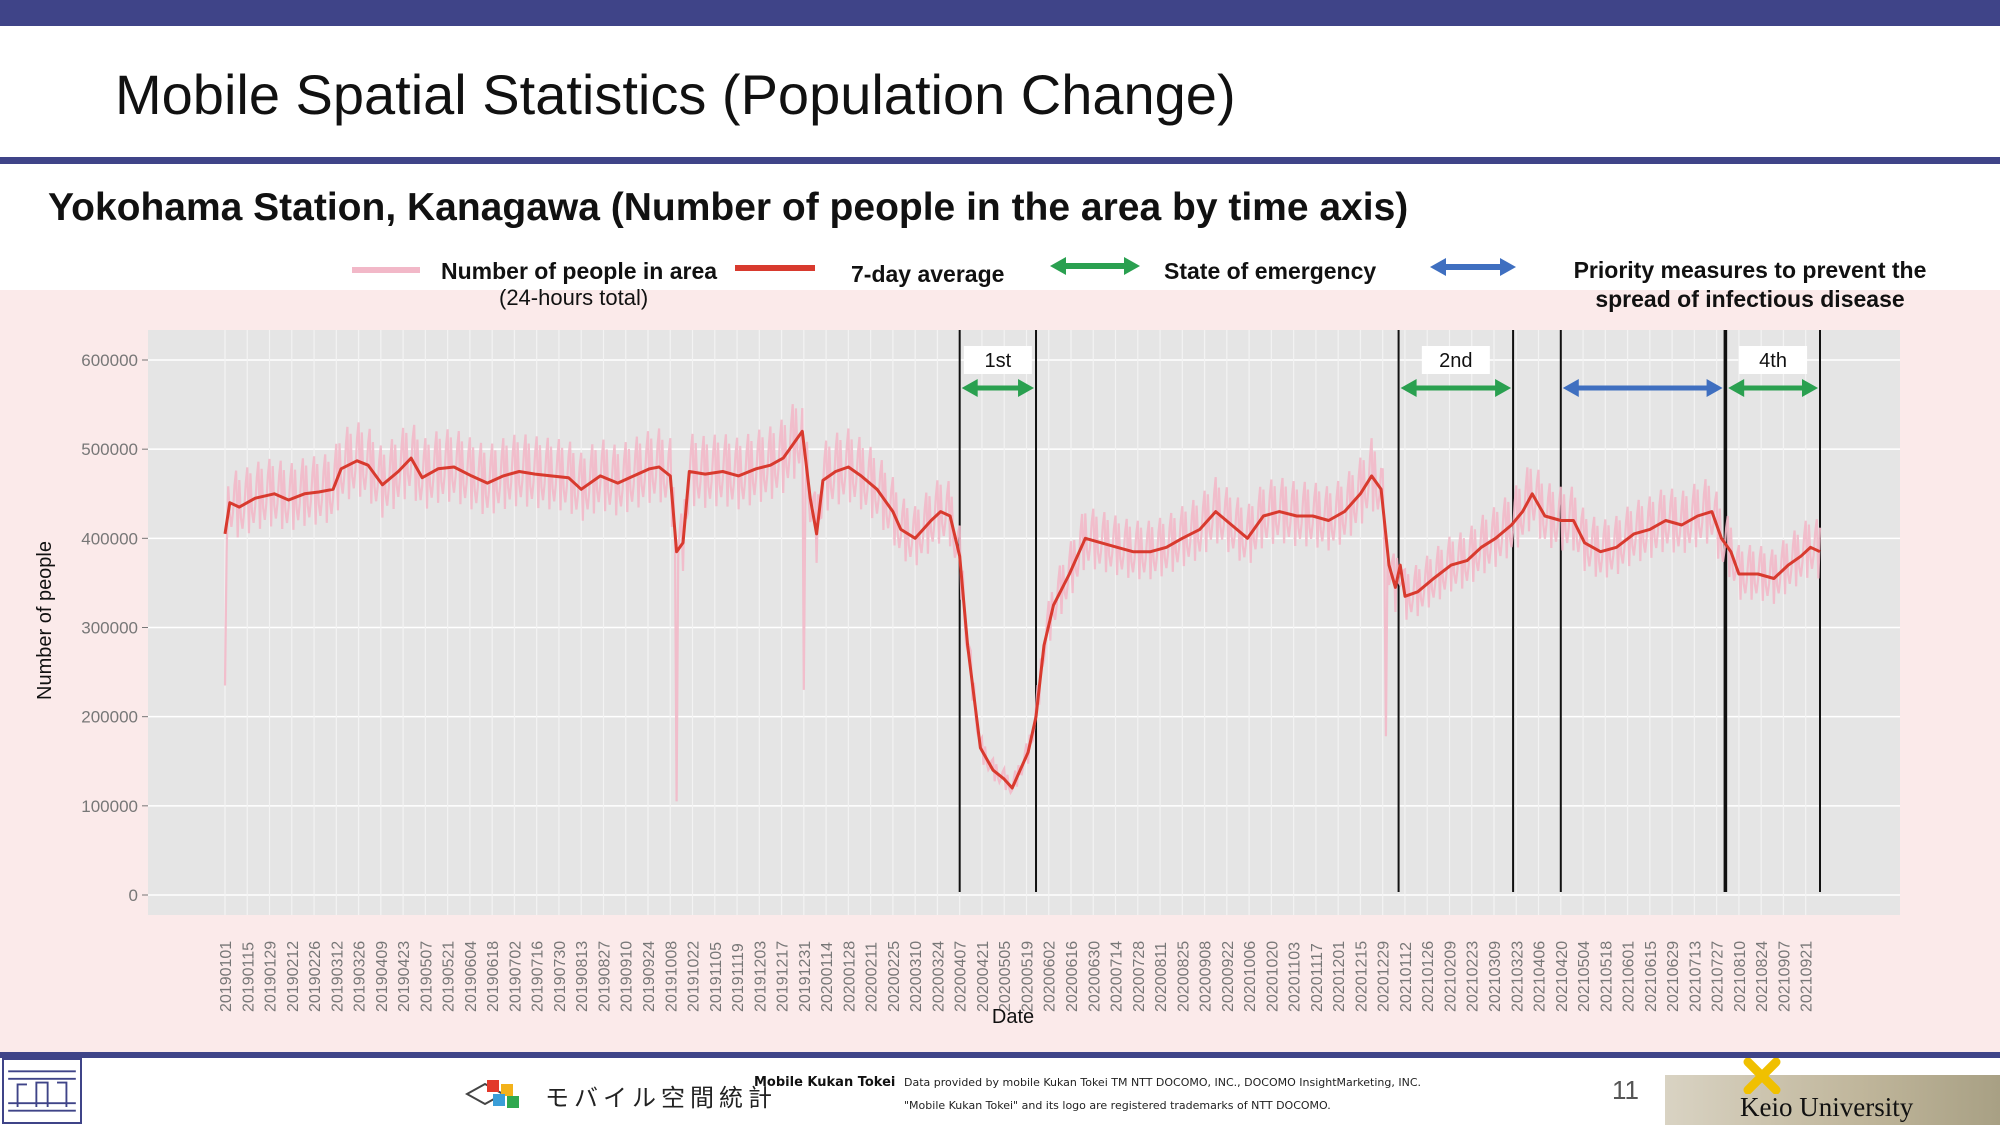 The width and height of the screenshot is (2000, 1125). I want to click on x-tick-label: 20190924, so click(649, 976).